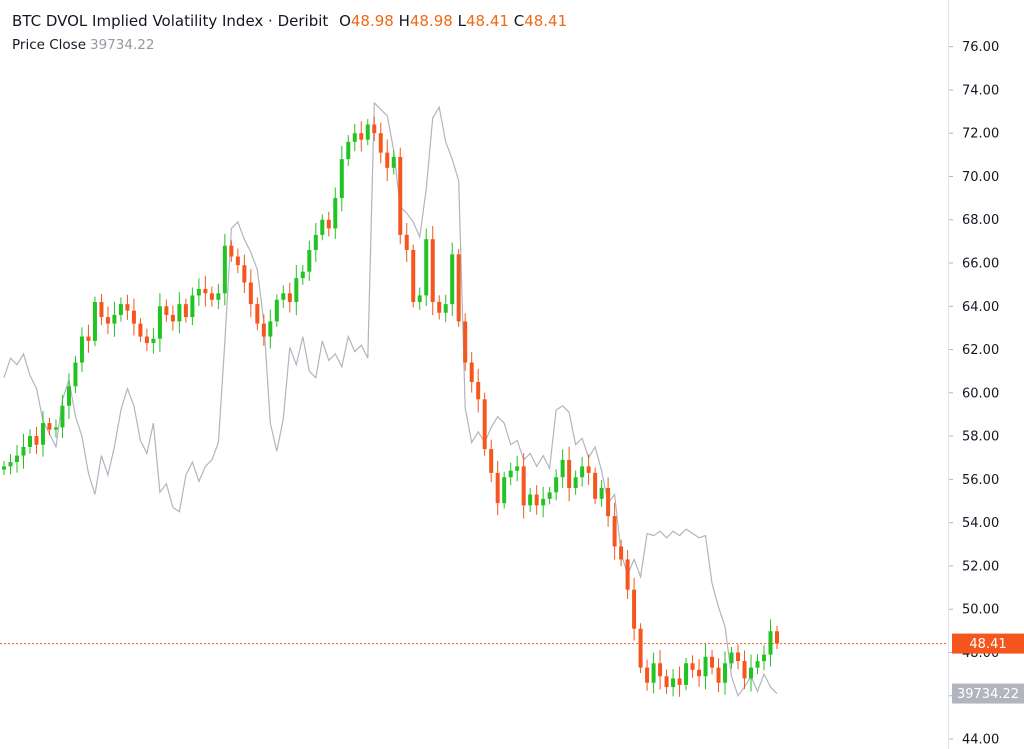 The width and height of the screenshot is (1024, 749). Describe the element at coordinates (980, 523) in the screenshot. I see `y-tick-label: 54.00` at that location.